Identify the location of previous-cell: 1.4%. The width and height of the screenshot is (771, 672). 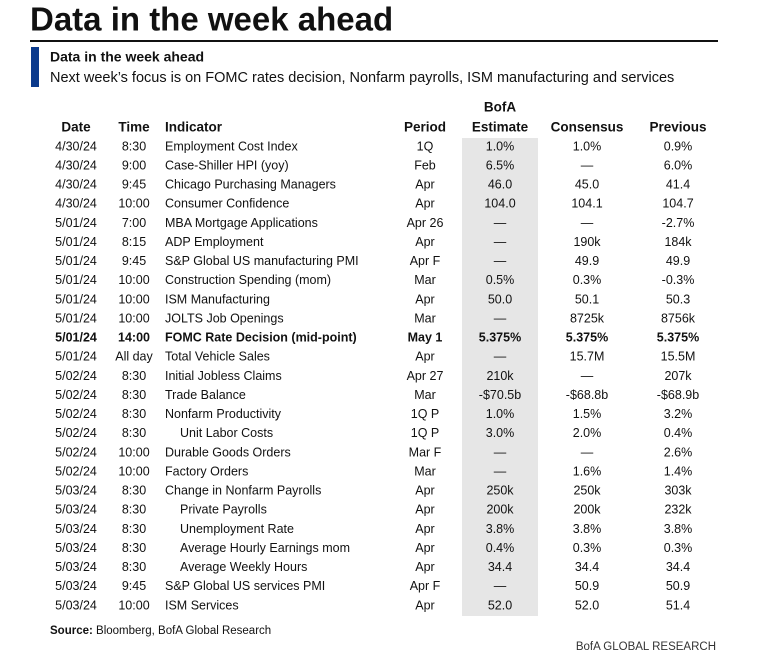
(678, 471).